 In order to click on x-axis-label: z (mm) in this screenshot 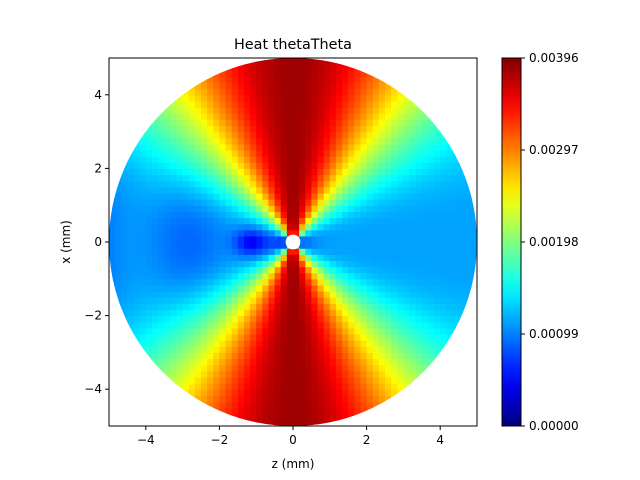, I will do `click(293, 464)`.